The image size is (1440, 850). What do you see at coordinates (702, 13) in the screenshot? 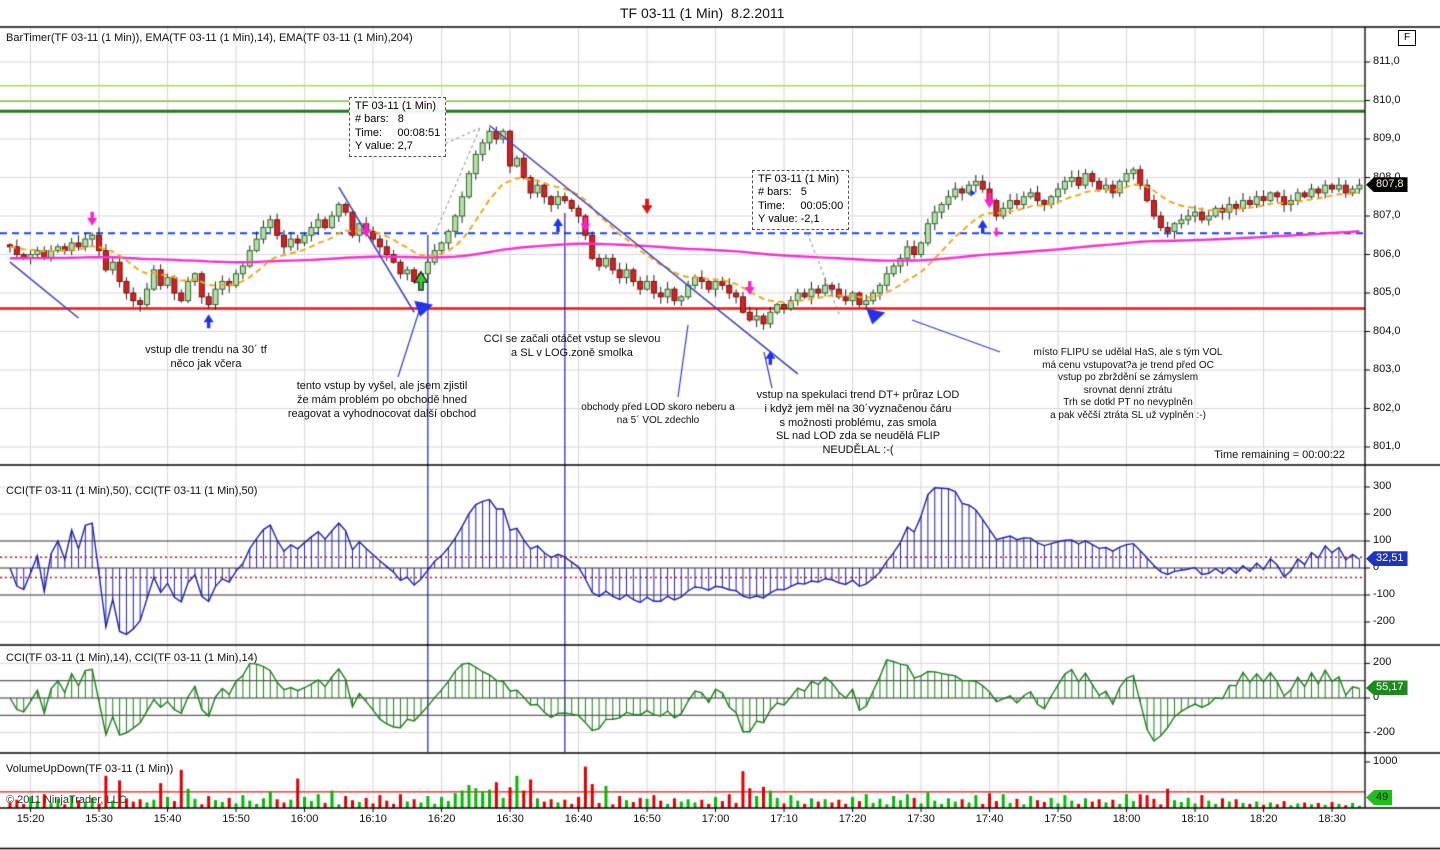
I see `chart-title: TF 03-11 (1 Min) 8.2.2011` at bounding box center [702, 13].